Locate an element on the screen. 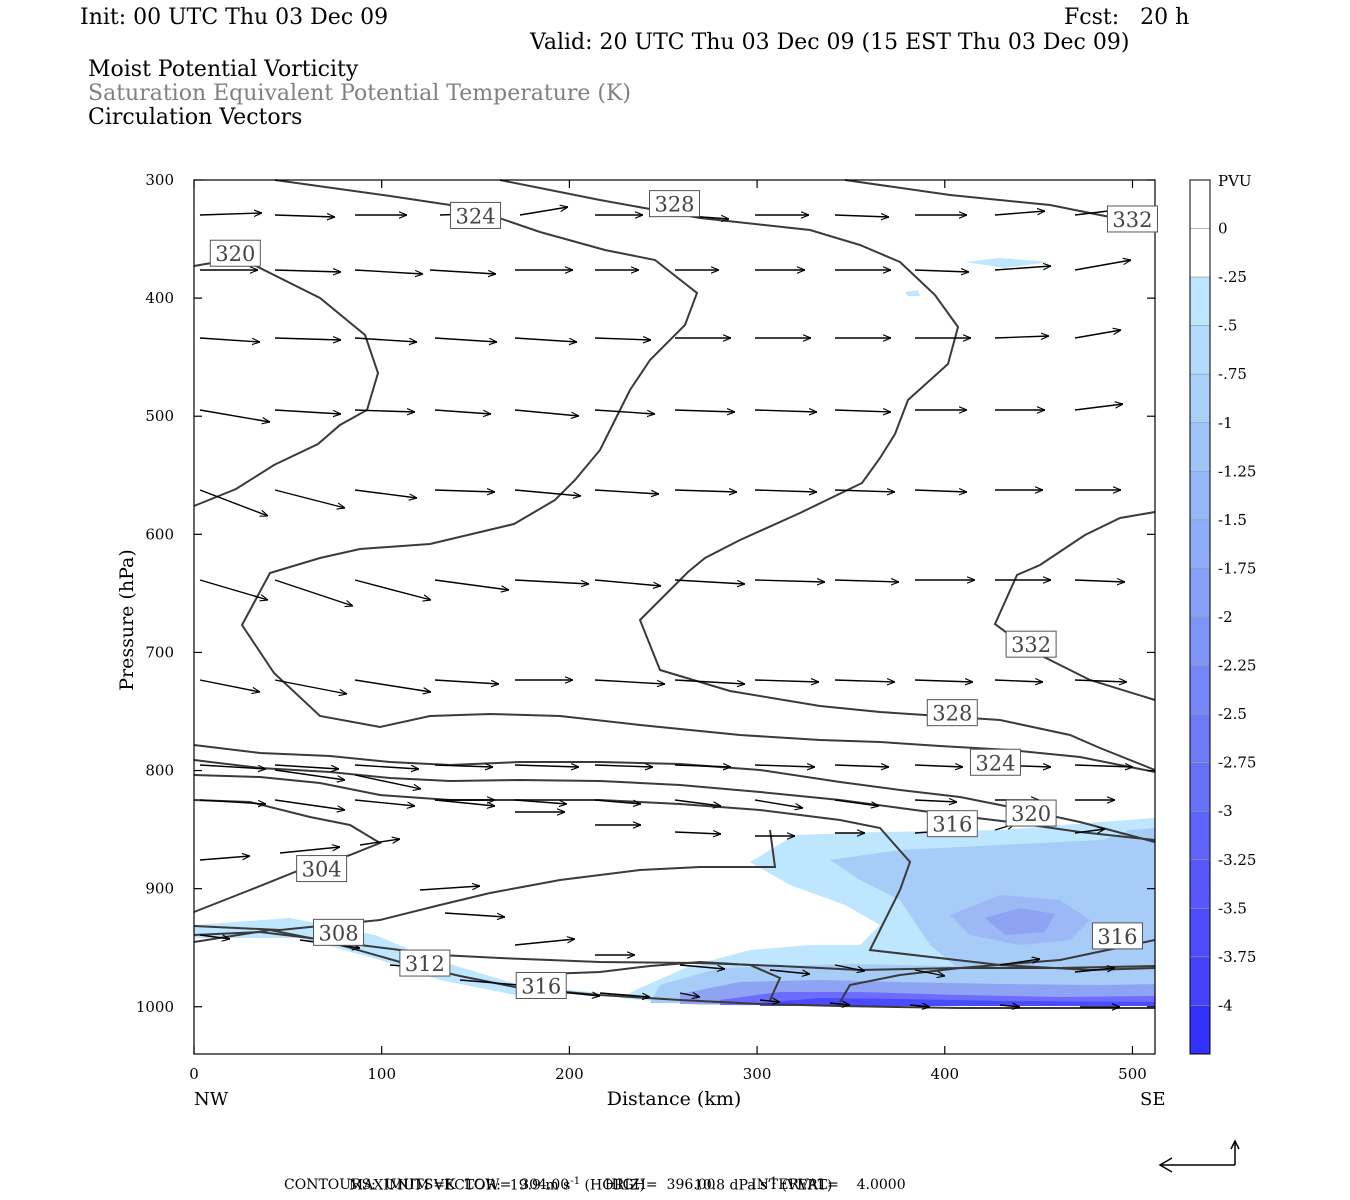 Image resolution: width=1350 pixels, height=1200 pixels. y-tick-label: 900 is located at coordinates (159, 889).